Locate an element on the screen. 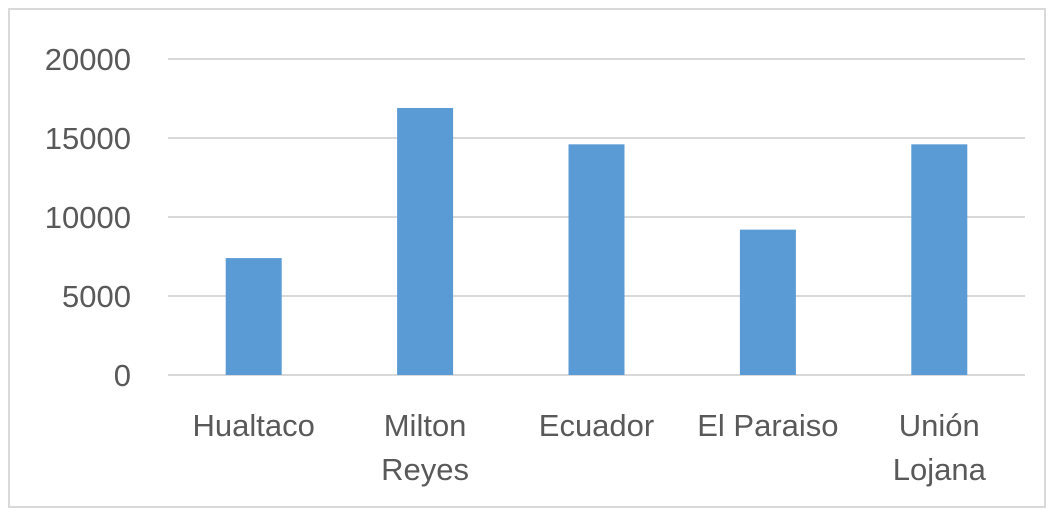 Image resolution: width=1058 pixels, height=515 pixels. x-category-label: Milton Reyes is located at coordinates (425, 447).